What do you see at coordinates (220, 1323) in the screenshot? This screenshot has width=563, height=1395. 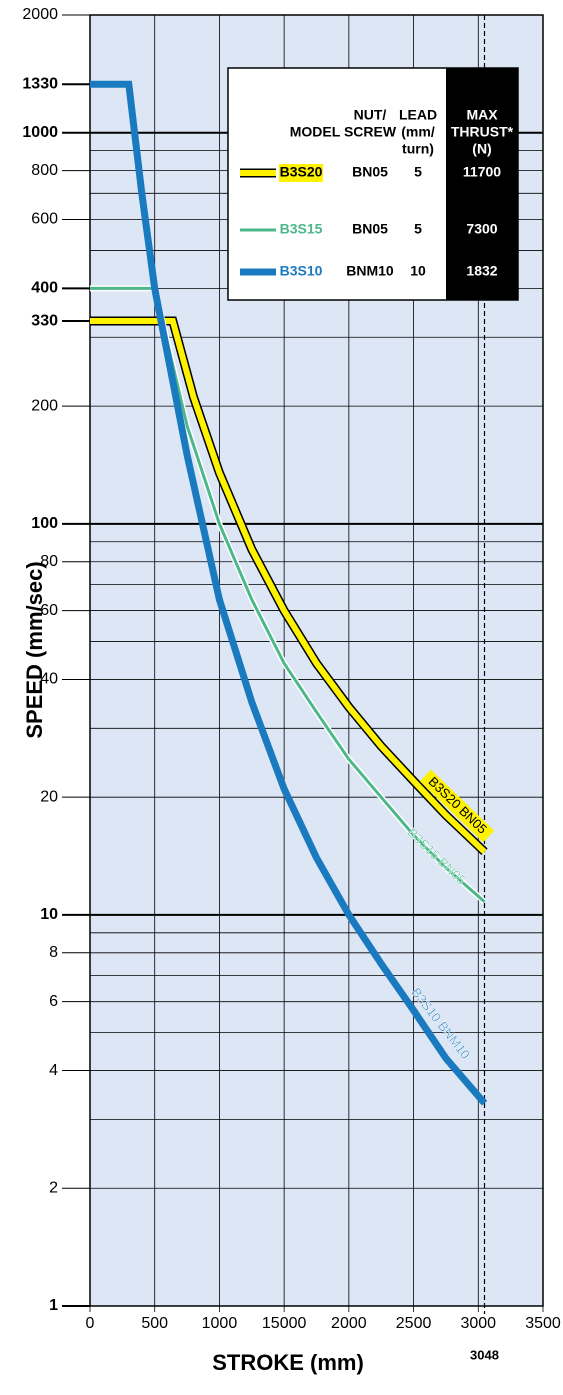 I see `x-tick-label: 1000` at bounding box center [220, 1323].